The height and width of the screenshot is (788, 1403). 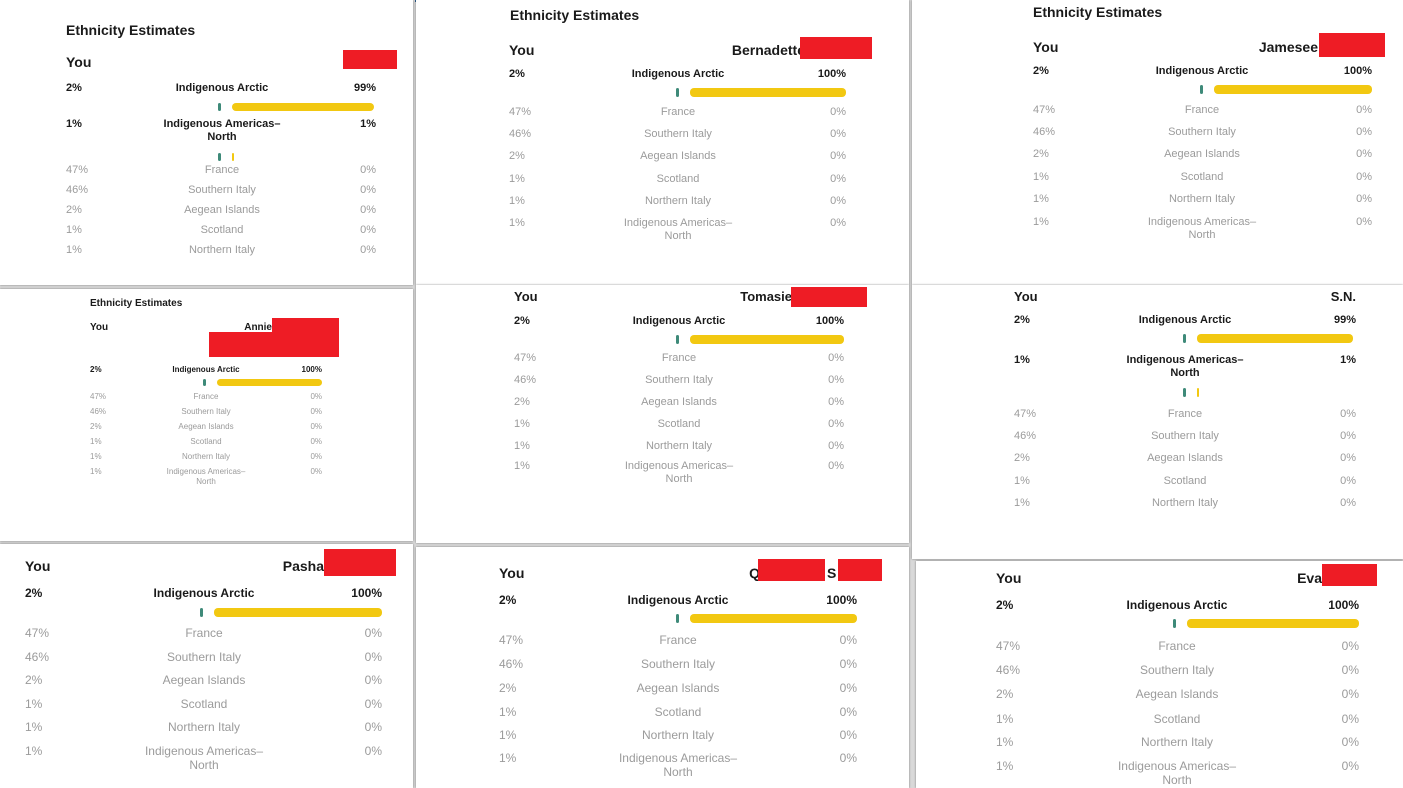 I want to click on region-label: Aegean Islands, so click(x=679, y=402).